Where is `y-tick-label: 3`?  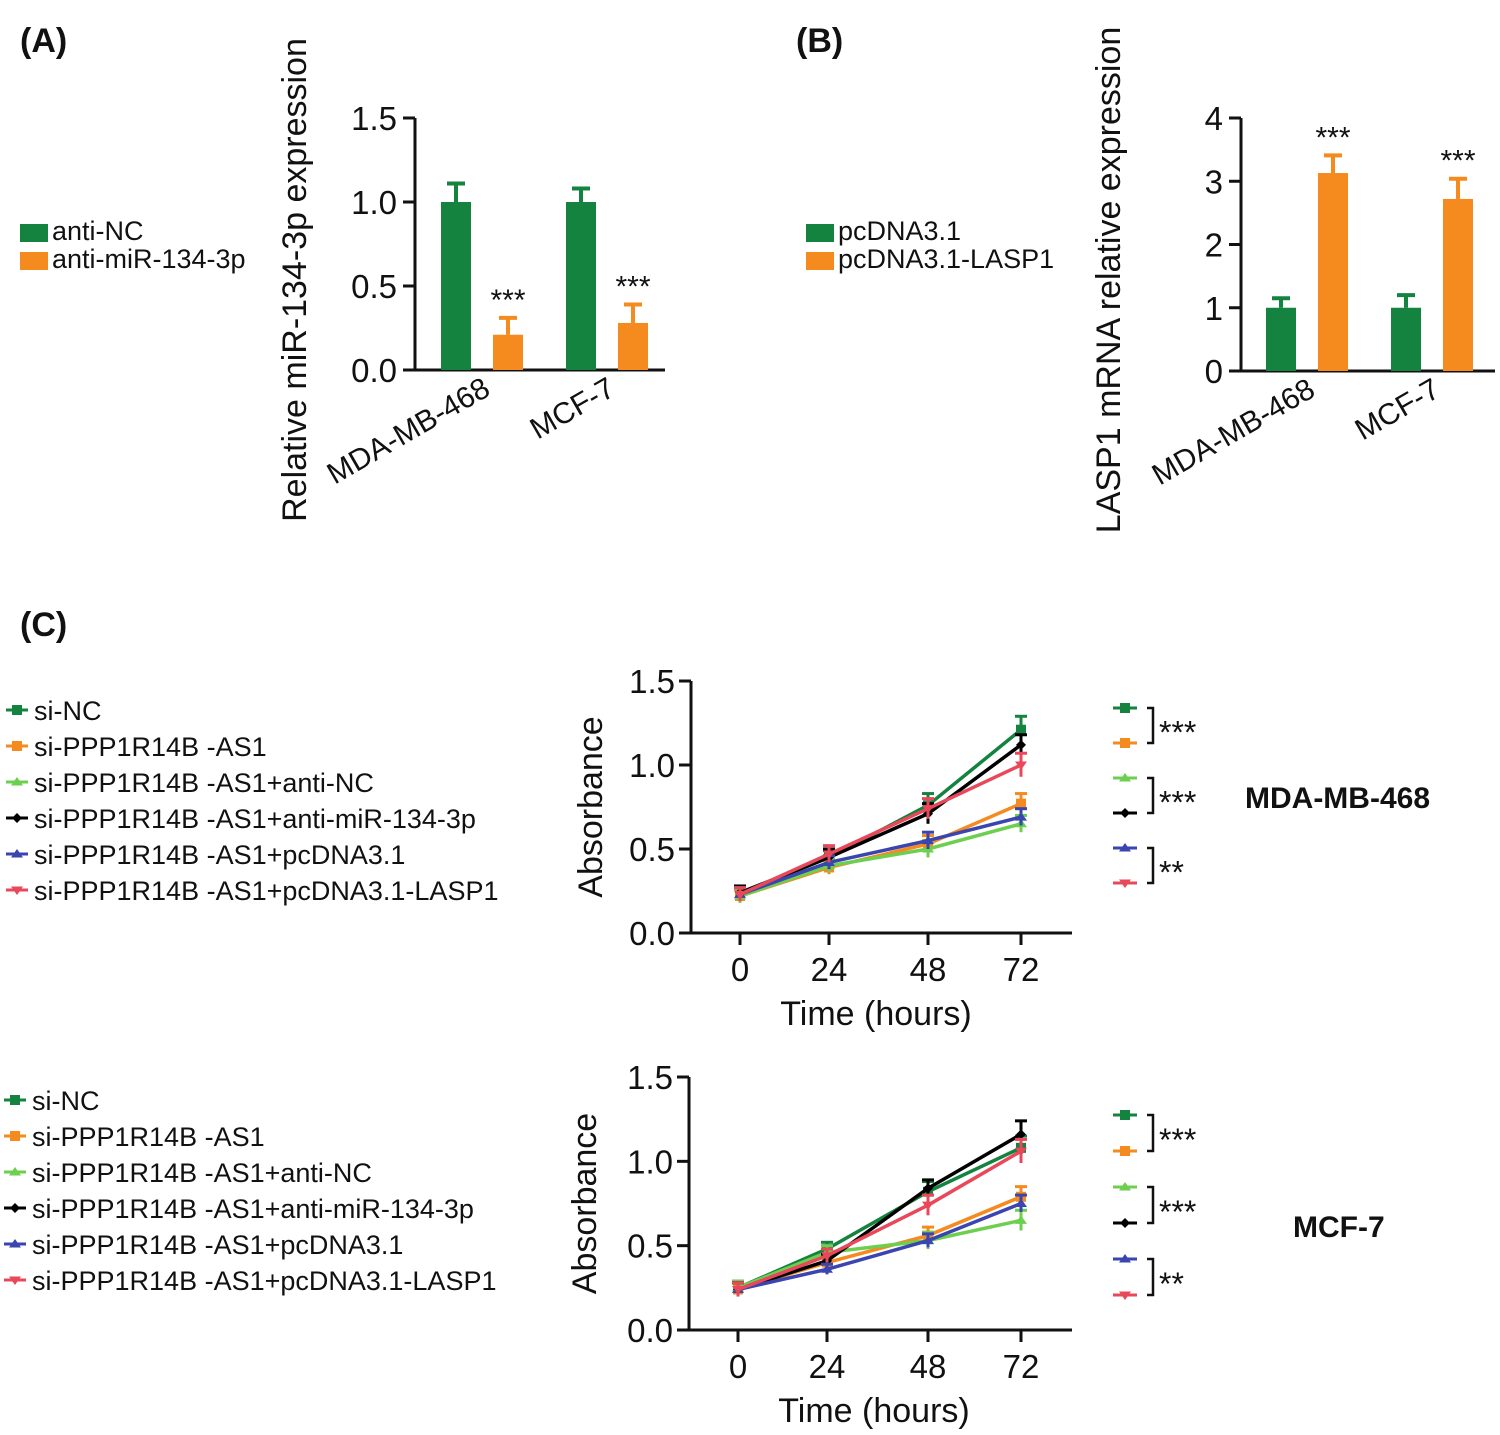
y-tick-label: 3 is located at coordinates (1214, 181).